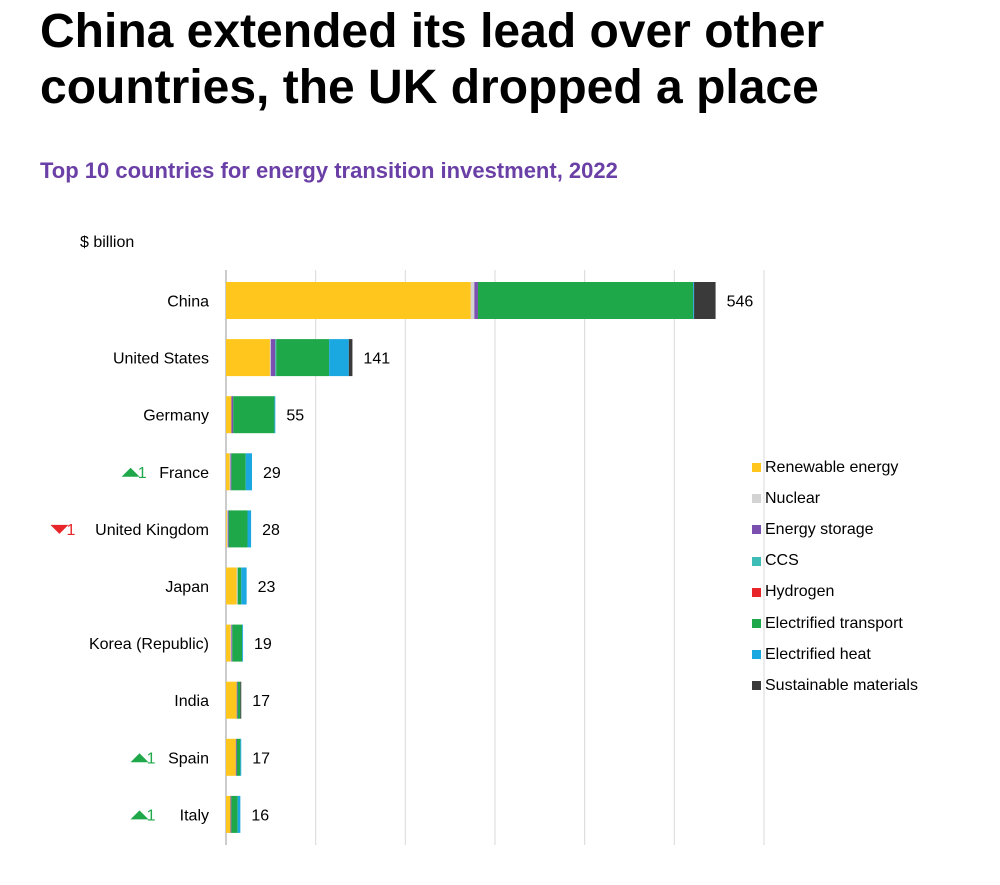  I want to click on legend-item: Renewable energy, so click(835, 467).